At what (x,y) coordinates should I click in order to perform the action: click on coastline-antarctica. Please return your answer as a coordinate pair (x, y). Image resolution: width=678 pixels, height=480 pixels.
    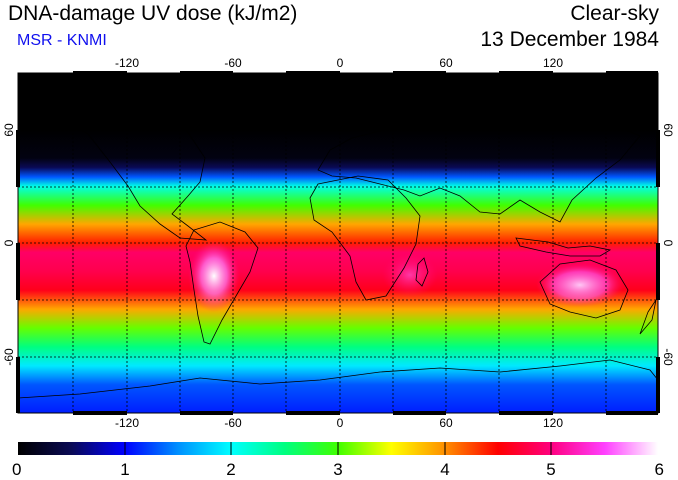
    Looking at the image, I should click on (338, 379).